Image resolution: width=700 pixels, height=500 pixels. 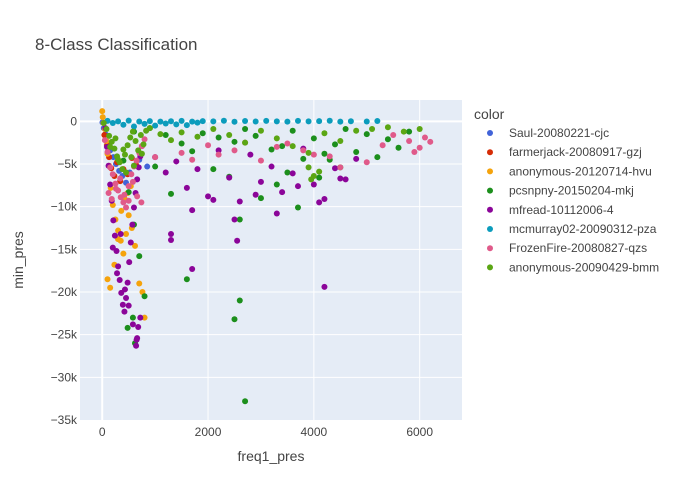 What do you see at coordinates (64, 377) in the screenshot?
I see `y-tick-label: −30k` at bounding box center [64, 377].